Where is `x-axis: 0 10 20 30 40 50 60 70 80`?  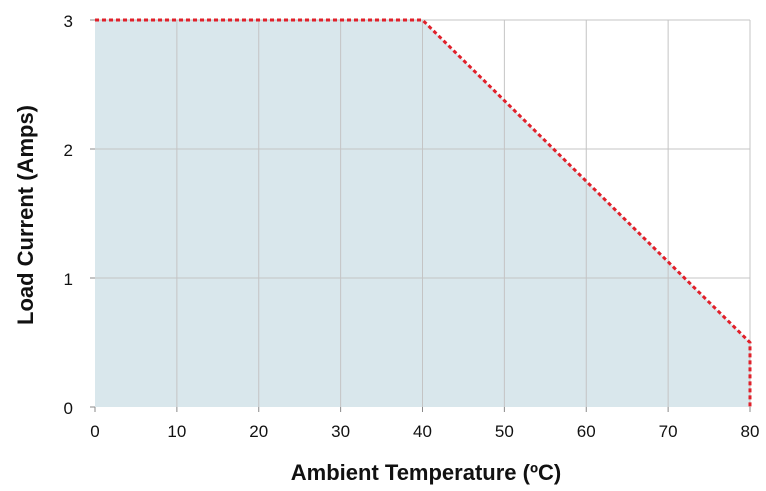 x-axis: 0 10 20 30 40 50 60 70 80 is located at coordinates (424, 424).